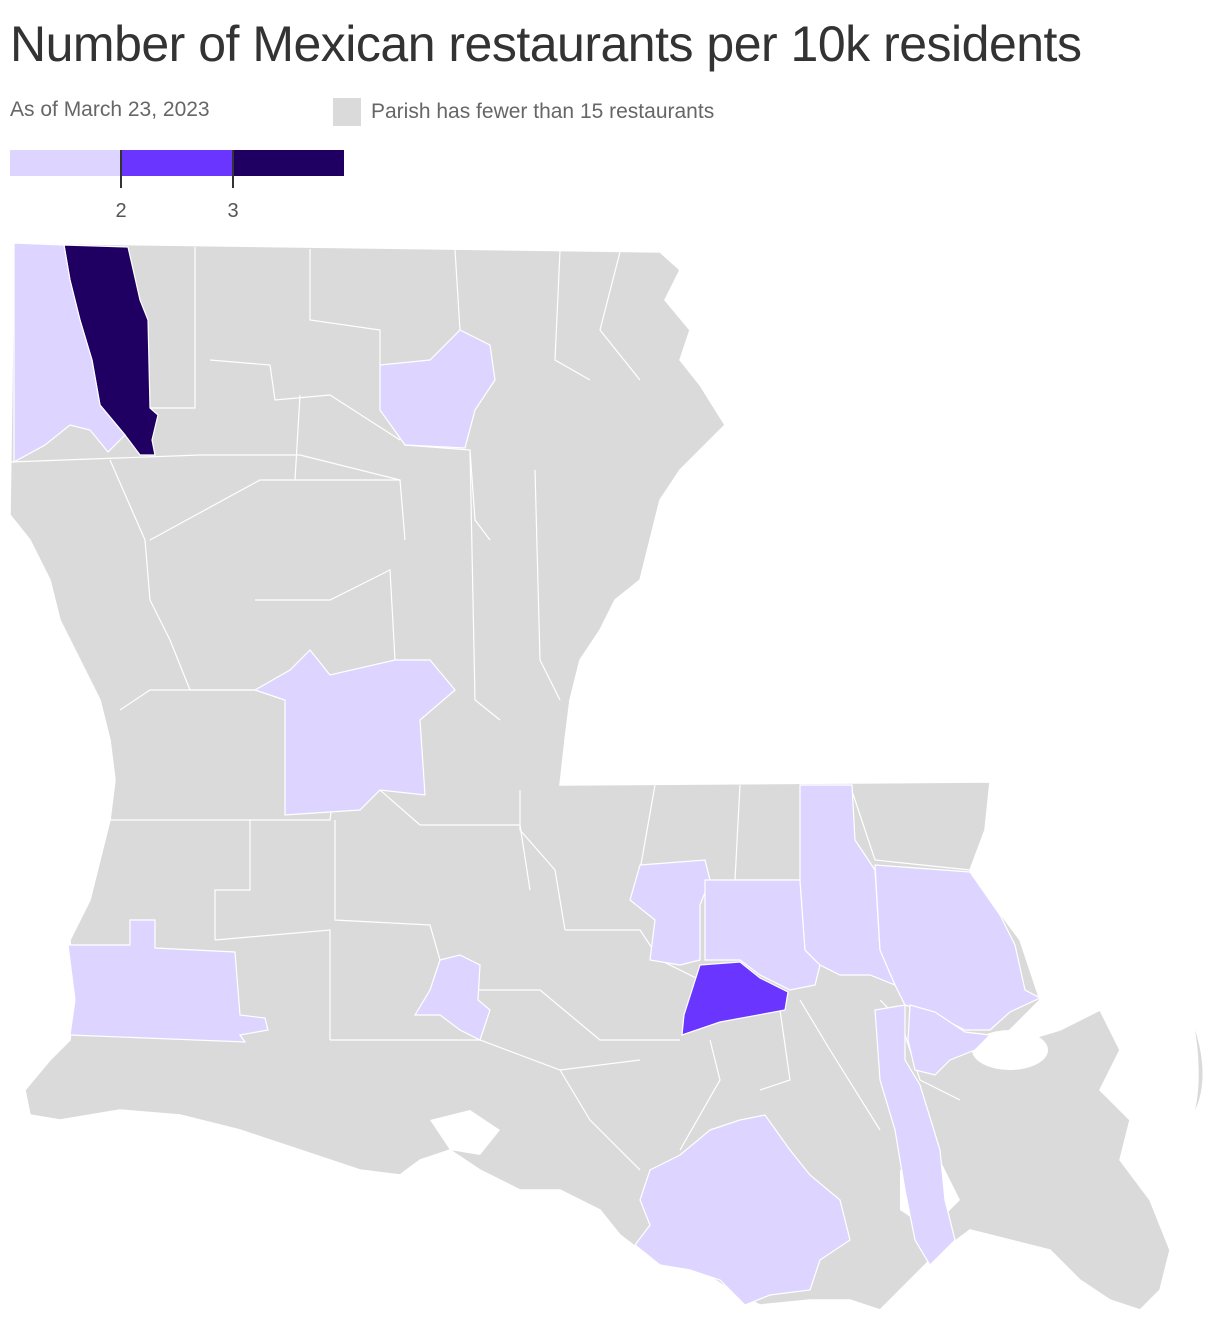 This screenshot has height=1344, width=1220. I want to click on color-scale, so click(177, 163).